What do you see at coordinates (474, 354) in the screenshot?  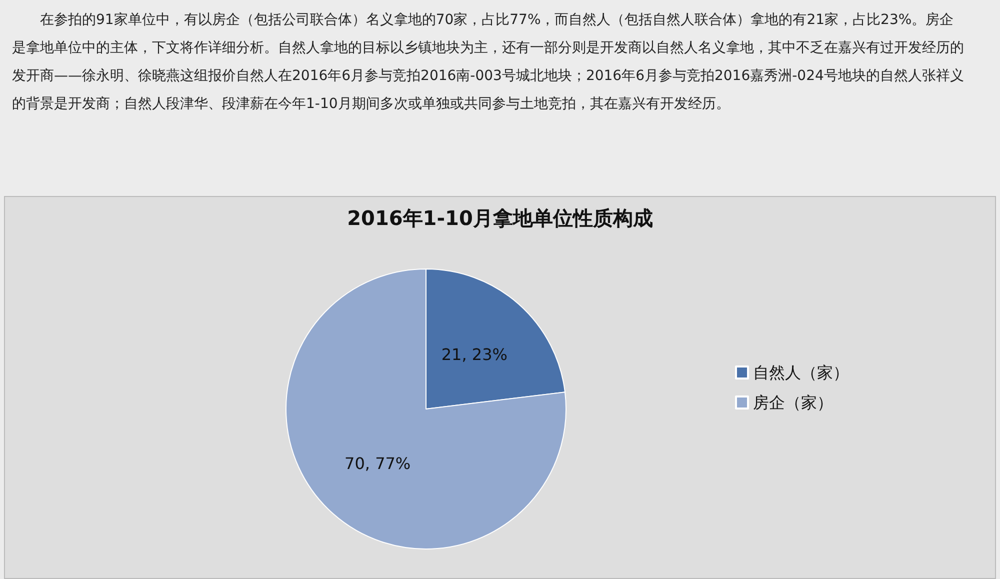 I see `data-label: 21, 23%` at bounding box center [474, 354].